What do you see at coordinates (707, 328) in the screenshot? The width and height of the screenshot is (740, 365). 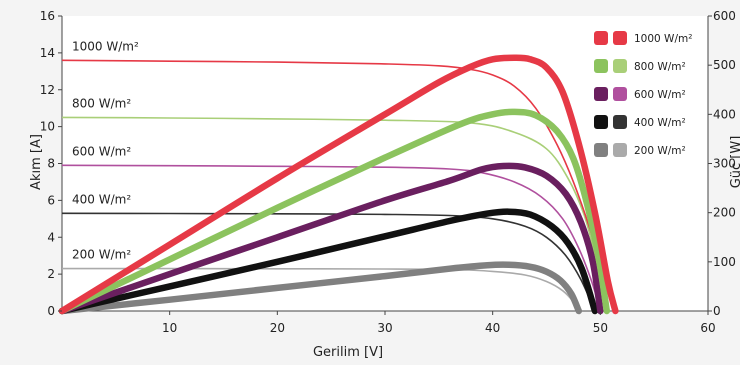 I see `x-tick-label: 60` at bounding box center [707, 328].